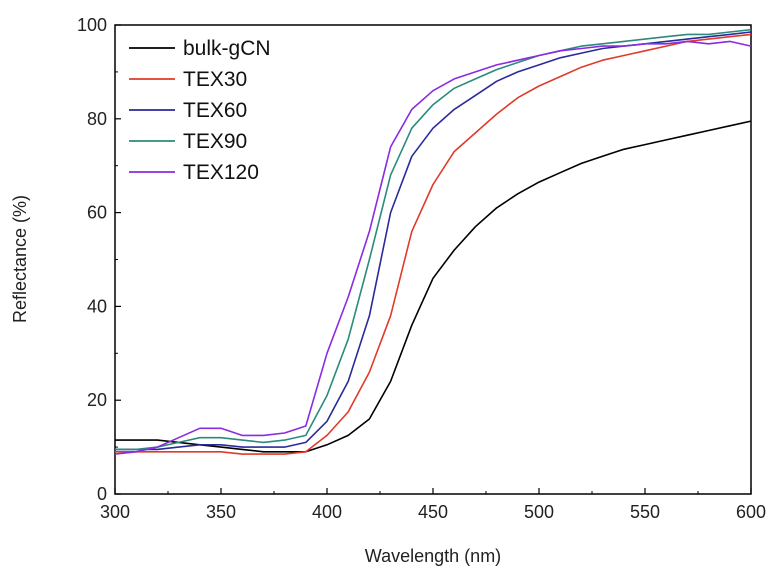  I want to click on y-tick-label: 0, so click(102, 494).